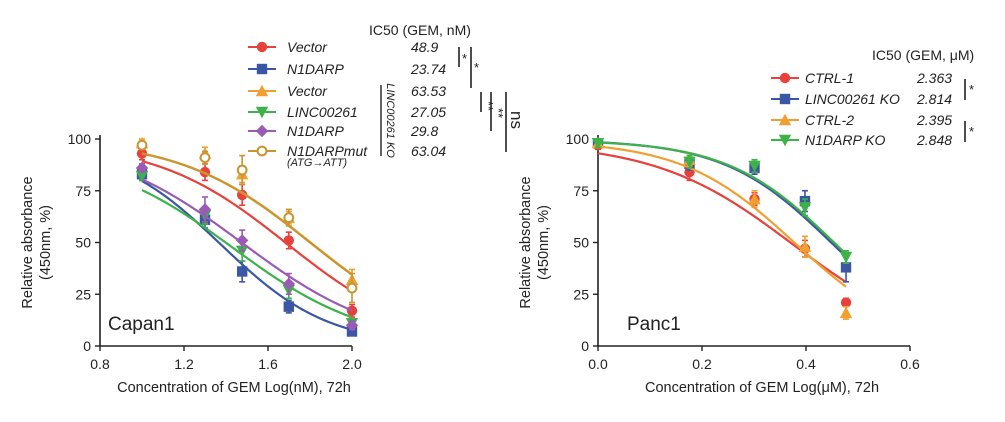  Describe the element at coordinates (585, 346) in the screenshot. I see `y-tick-label: 0` at that location.